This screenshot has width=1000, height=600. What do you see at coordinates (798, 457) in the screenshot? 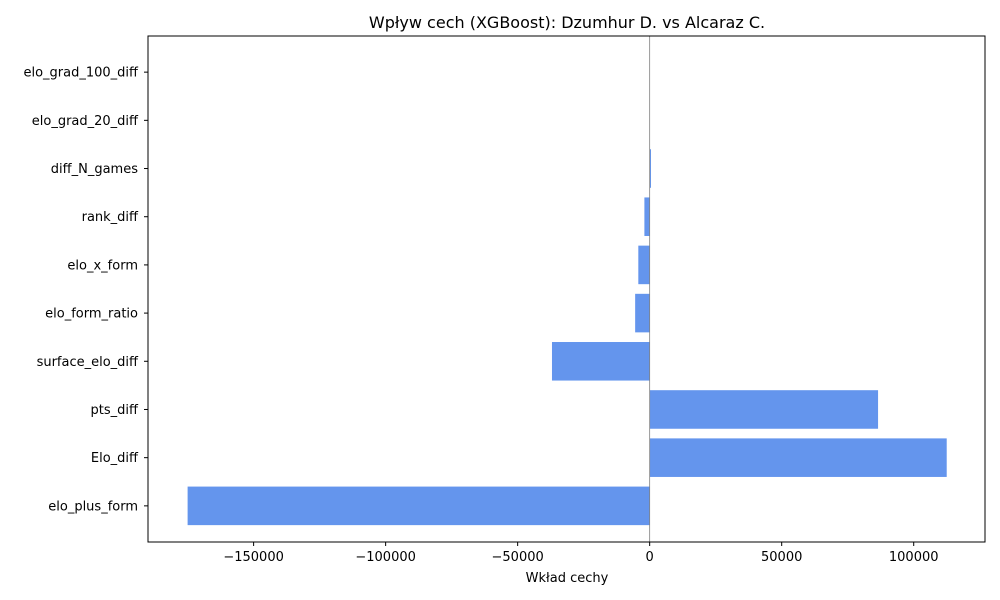
I see `bar-Elo_diff` at bounding box center [798, 457].